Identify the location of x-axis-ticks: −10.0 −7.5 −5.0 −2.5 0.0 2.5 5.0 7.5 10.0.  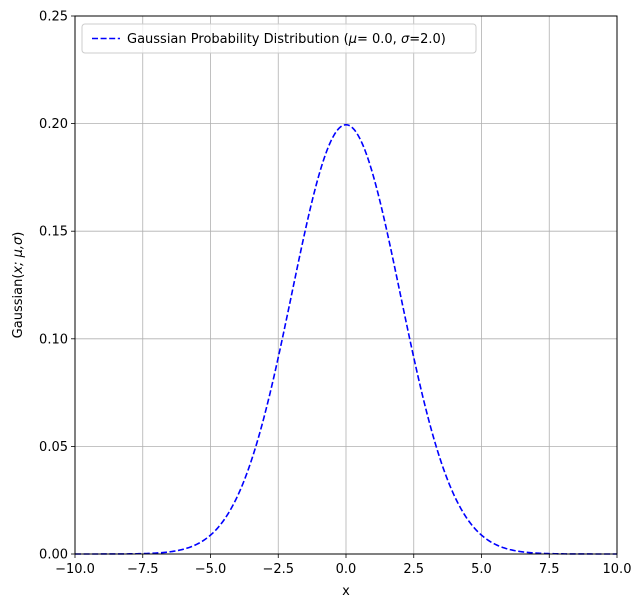
(343, 565).